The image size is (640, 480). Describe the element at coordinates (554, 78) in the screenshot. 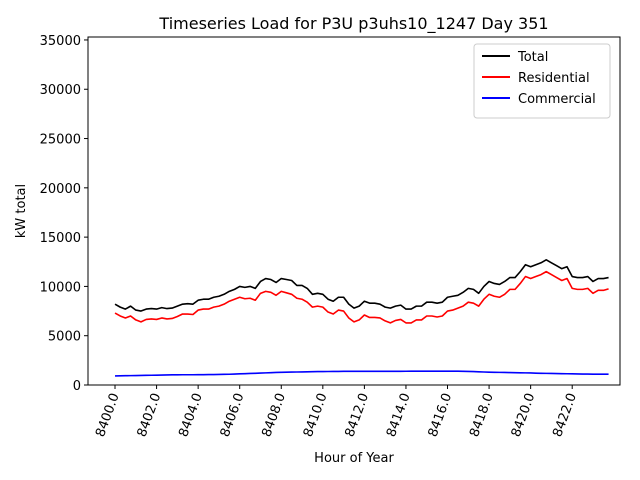

I see `legend-label-residential: Residential` at that location.